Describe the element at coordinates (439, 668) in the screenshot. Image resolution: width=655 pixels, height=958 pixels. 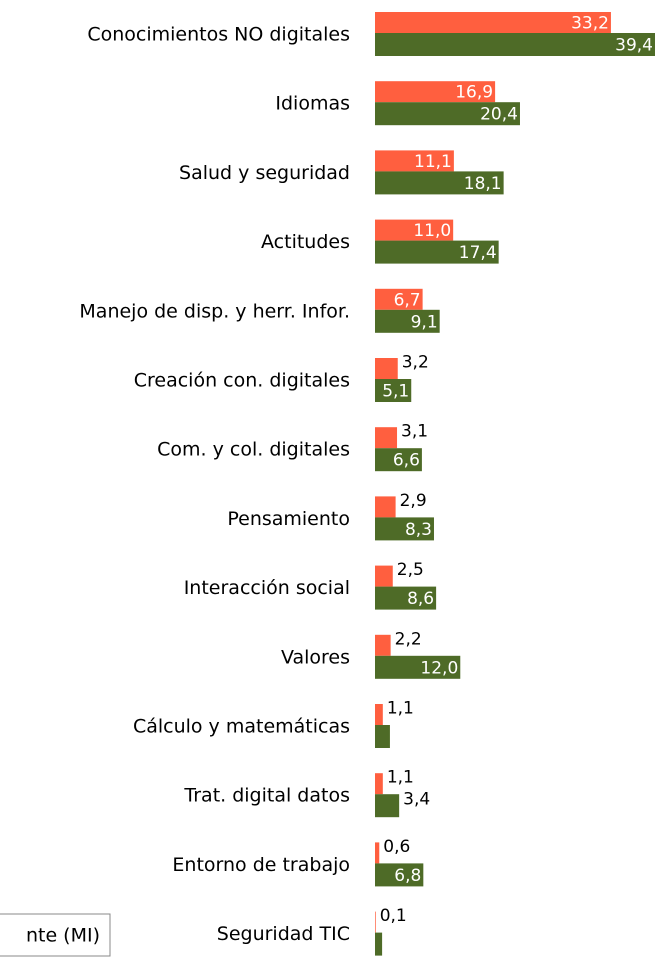
I see `value-label: 12,0` at that location.